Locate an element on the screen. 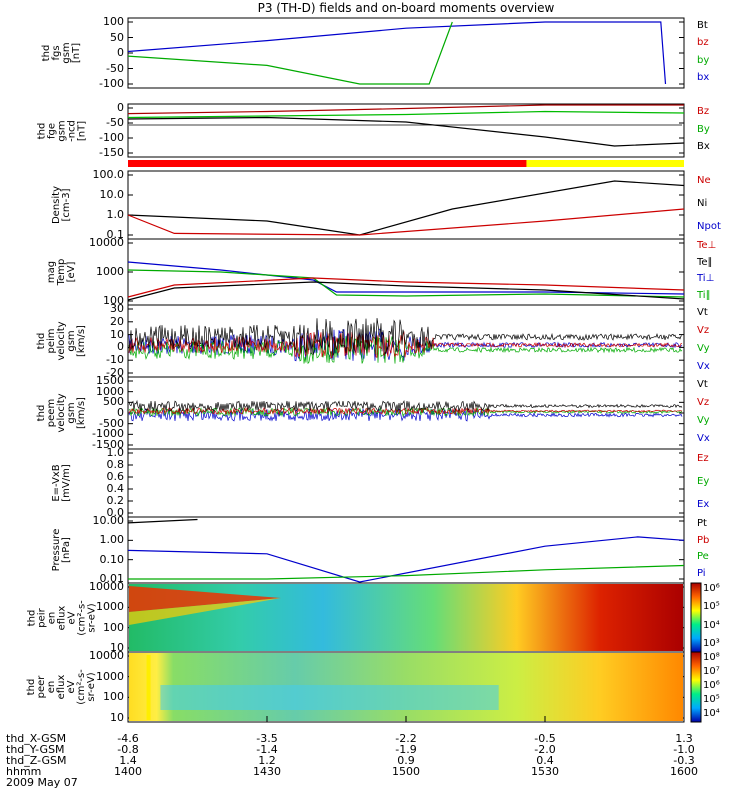 The height and width of the screenshot is (800, 750). ylabel-fgs: thd fgs gsm [nT] is located at coordinates (61, 53).